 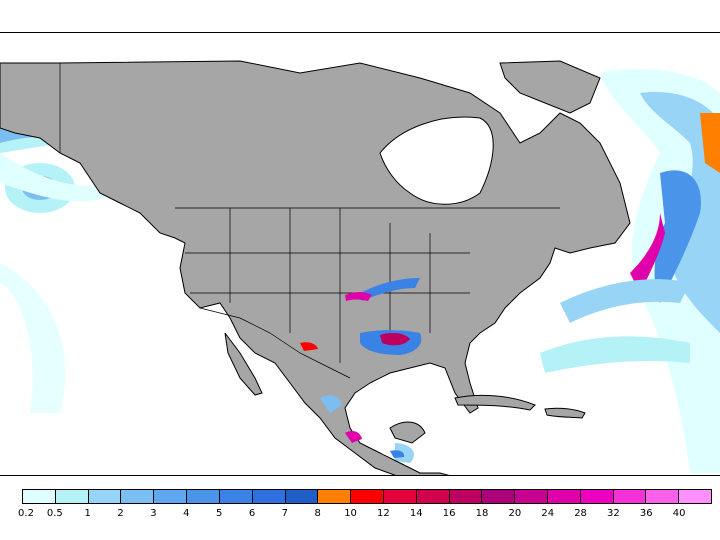 What do you see at coordinates (54, 513) in the screenshot?
I see `legend-tick-label: 0.5` at bounding box center [54, 513].